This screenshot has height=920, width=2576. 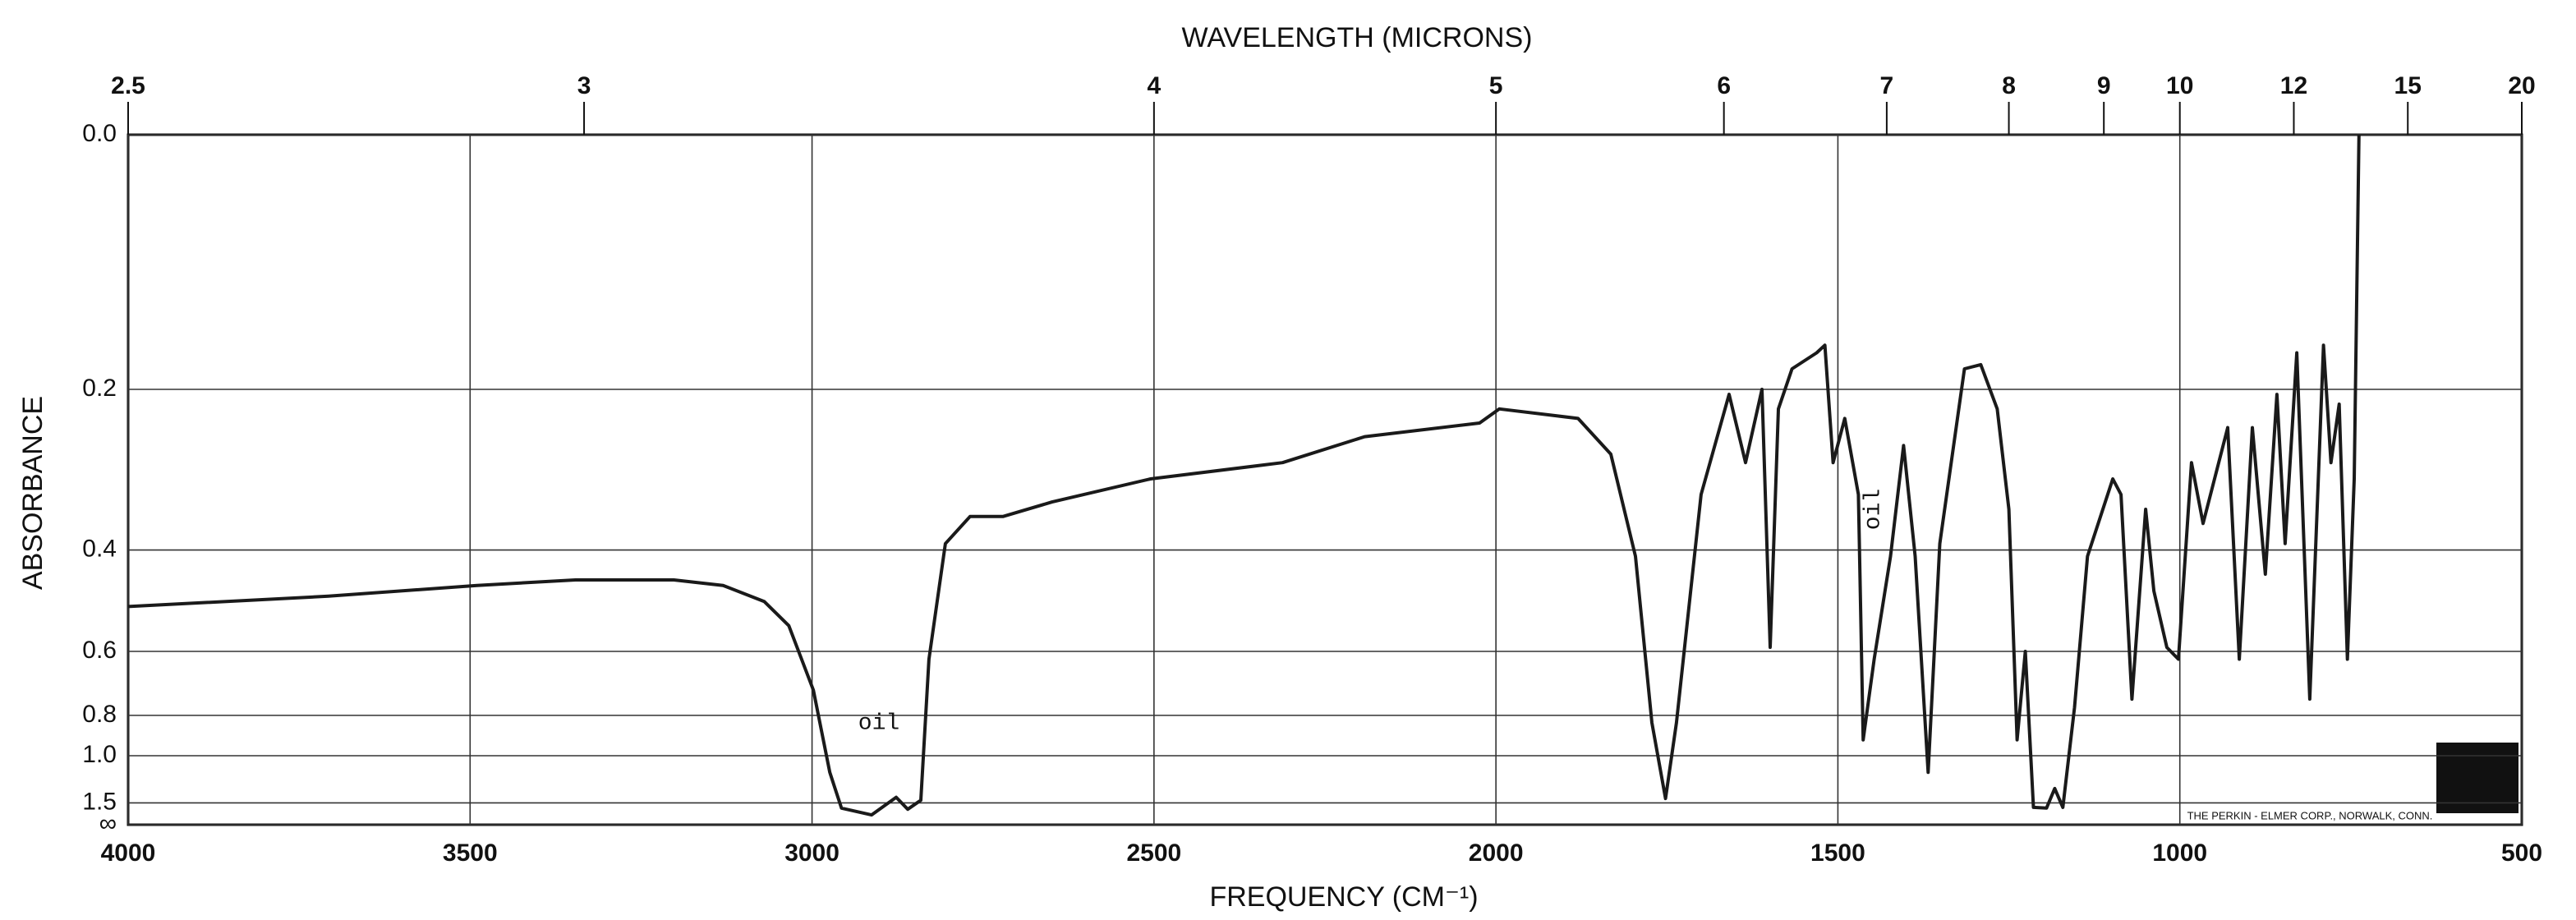 What do you see at coordinates (2293, 85) in the screenshot?
I see `x2-tick-label: 12` at bounding box center [2293, 85].